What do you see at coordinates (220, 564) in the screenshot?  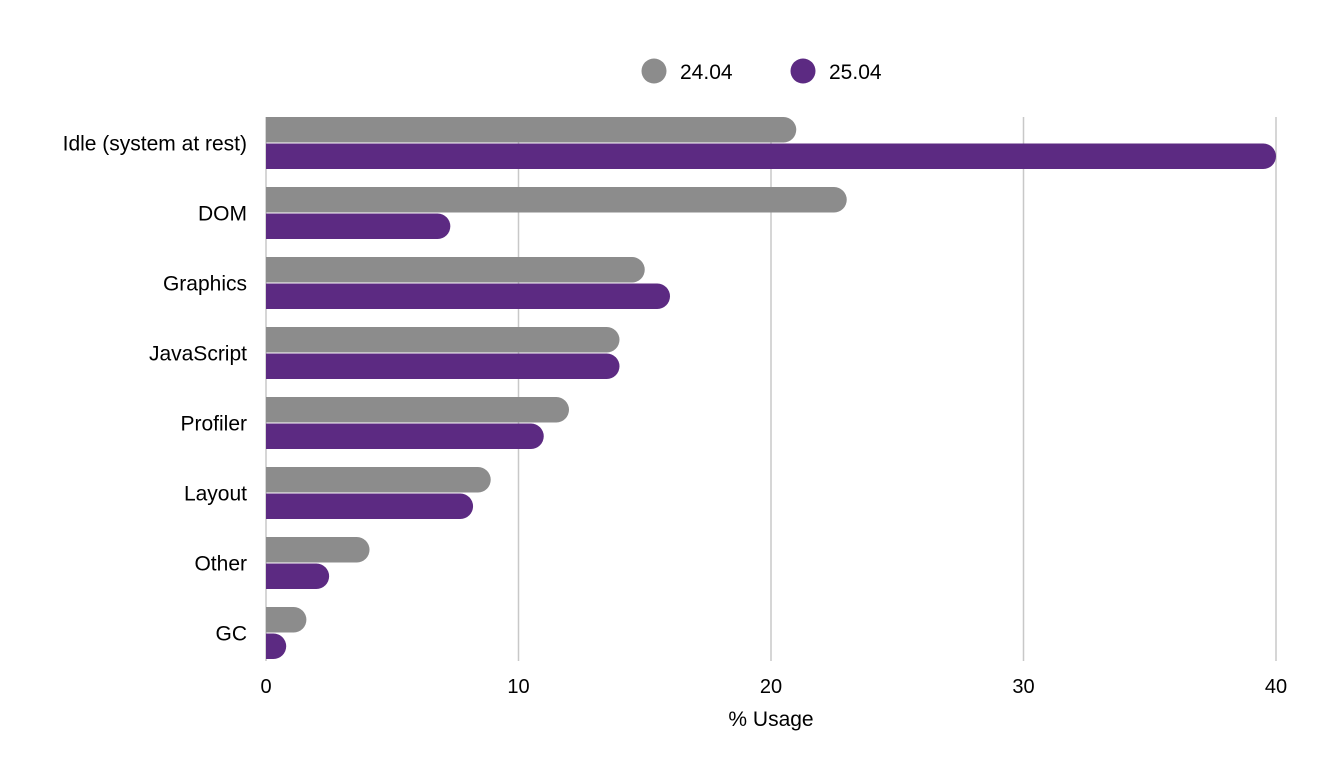 I see `category-label-other: Other` at bounding box center [220, 564].